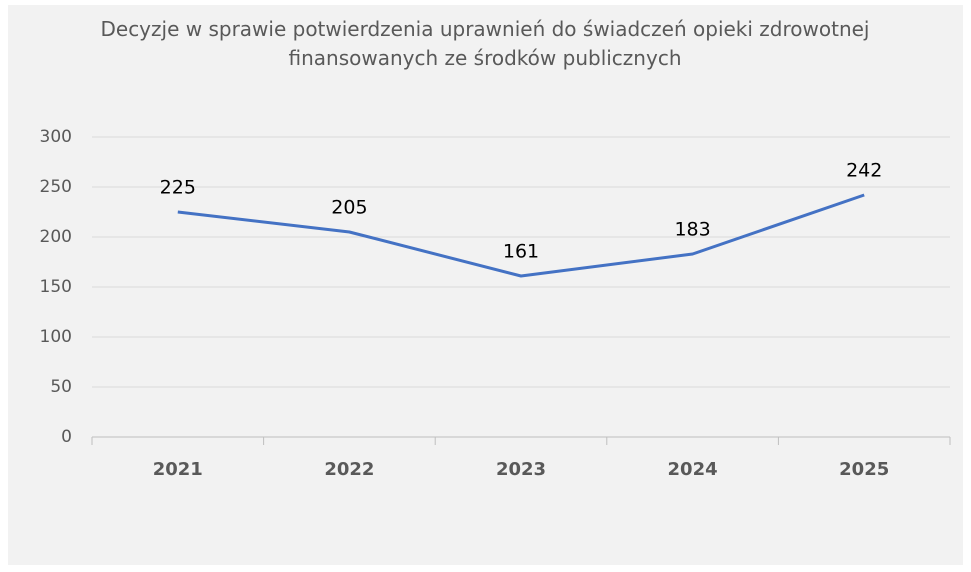 The height and width of the screenshot is (572, 971). Describe the element at coordinates (178, 188) in the screenshot. I see `data-label: 225` at that location.